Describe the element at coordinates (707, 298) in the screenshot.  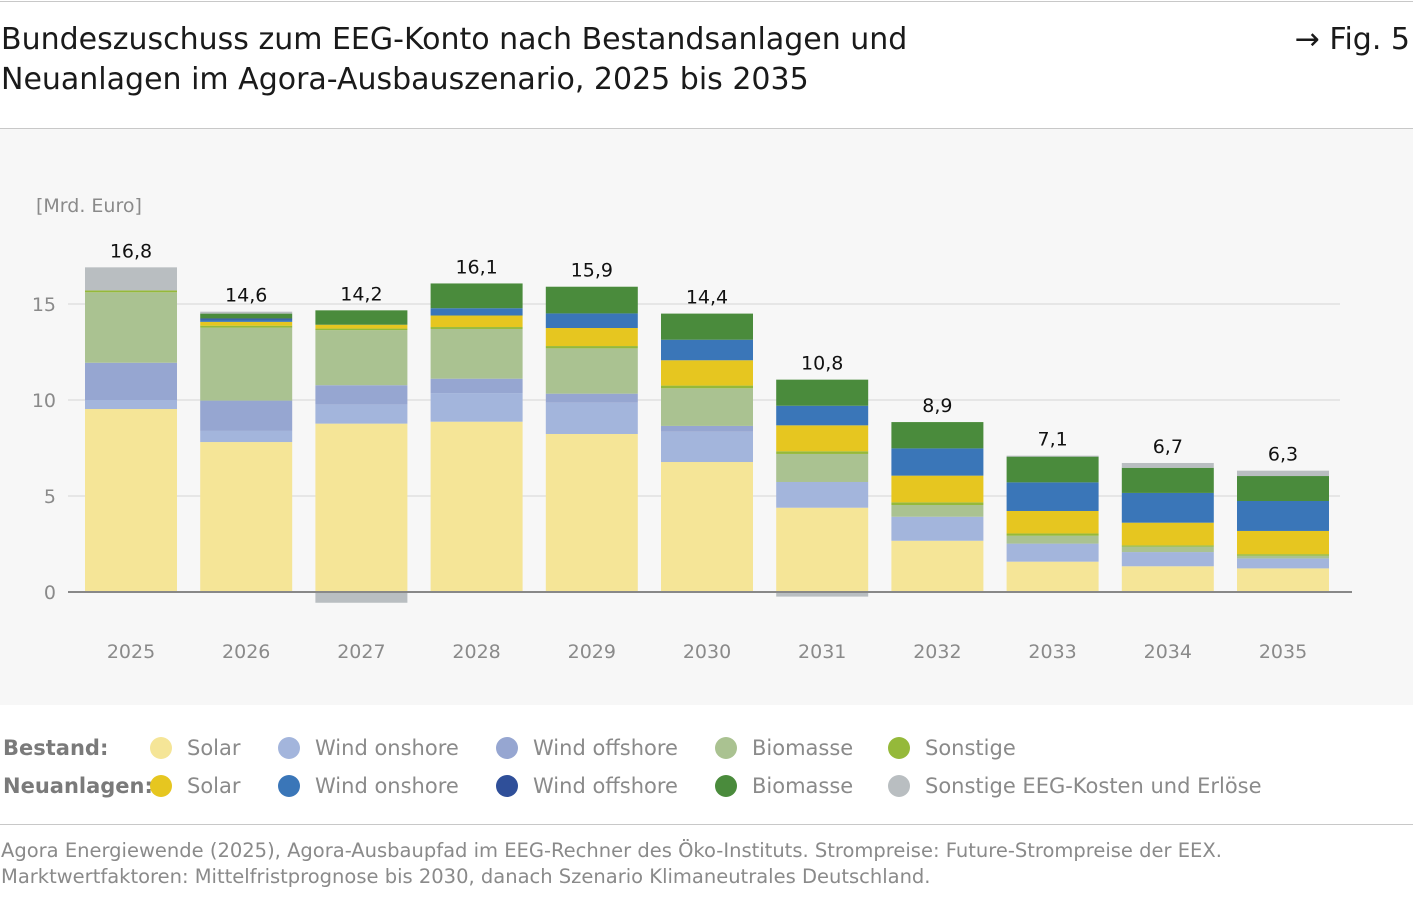
I see `bar-total-label: 14,4` at that location.